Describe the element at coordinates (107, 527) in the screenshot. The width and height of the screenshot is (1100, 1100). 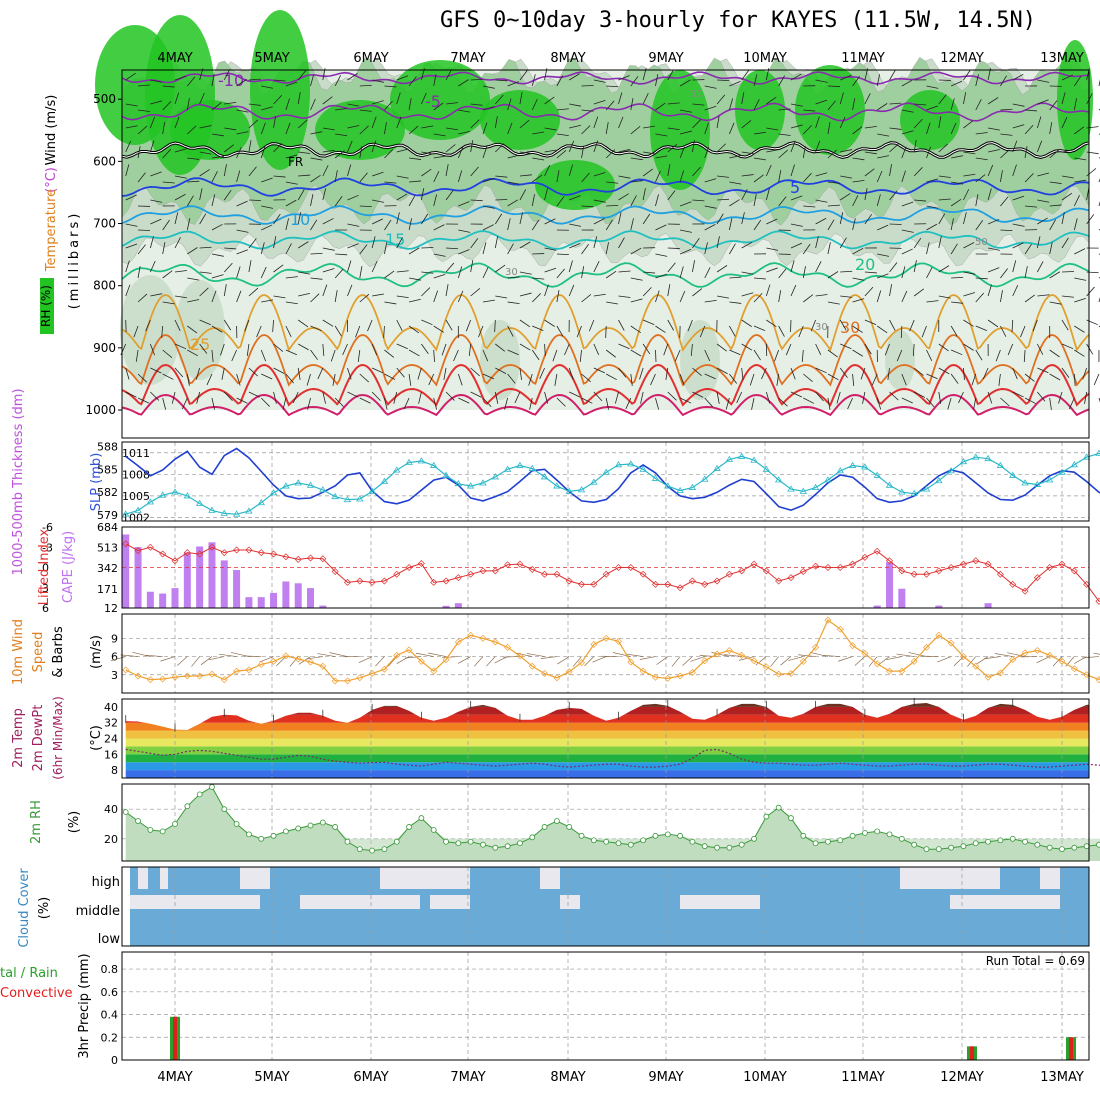
I see `cape-tick: 684` at that location.